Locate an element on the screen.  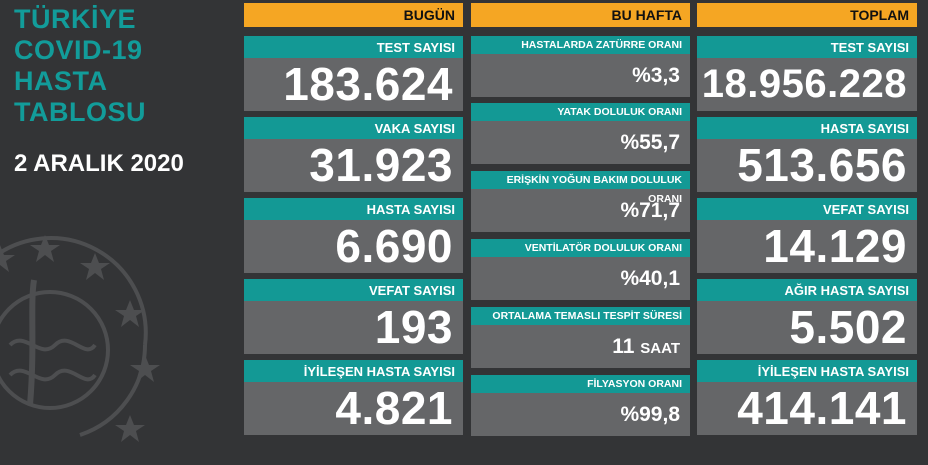
cell-label: ORTALAMA TEMASLI TESPİT SÜRESİ is located at coordinates (580, 316).